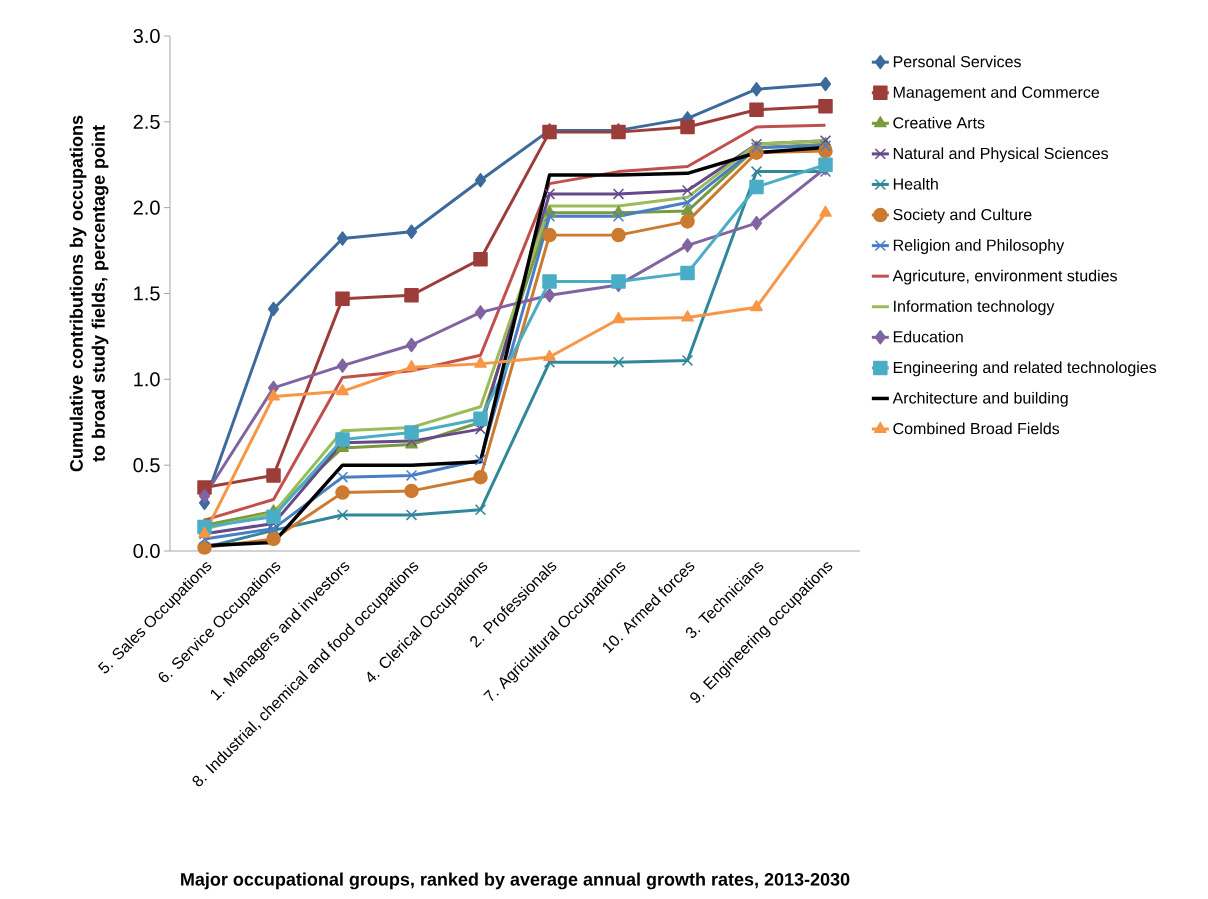 The height and width of the screenshot is (899, 1208). What do you see at coordinates (1025, 369) in the screenshot?
I see `legend-label: Engineering and related technologies` at bounding box center [1025, 369].